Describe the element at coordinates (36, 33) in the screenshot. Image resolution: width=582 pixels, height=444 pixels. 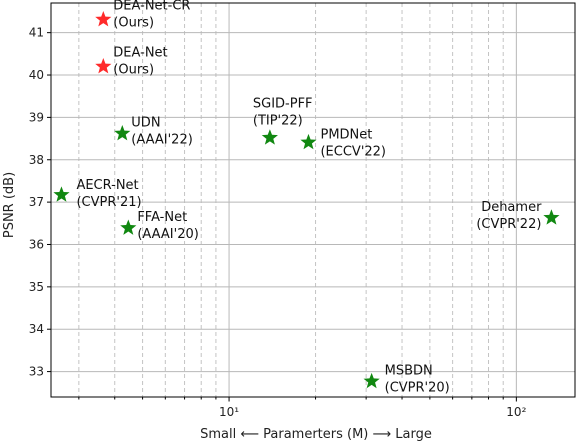
I see `y-tick-label: 41` at that location.